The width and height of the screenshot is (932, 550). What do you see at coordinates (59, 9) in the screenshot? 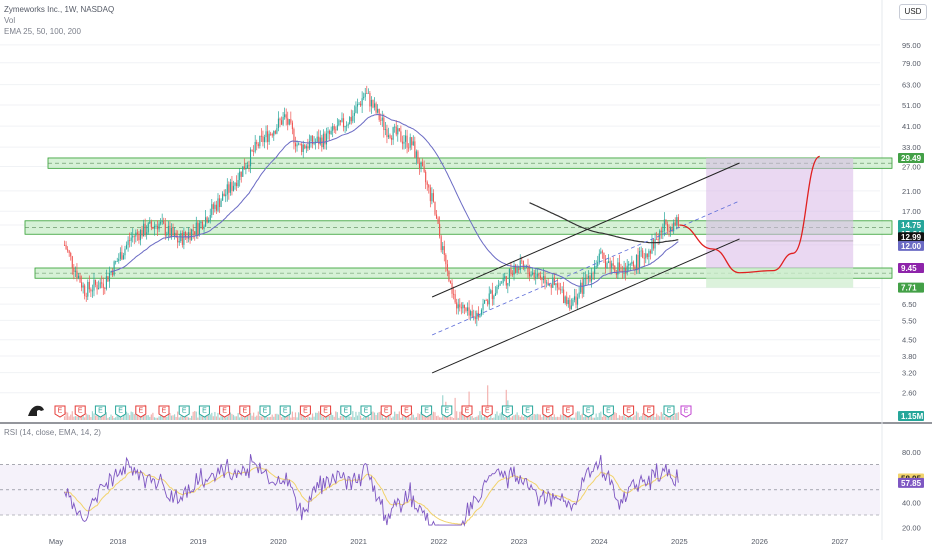
I see `chart-title: Zymeworks Inc., 1W, NASDAQ` at bounding box center [59, 9].